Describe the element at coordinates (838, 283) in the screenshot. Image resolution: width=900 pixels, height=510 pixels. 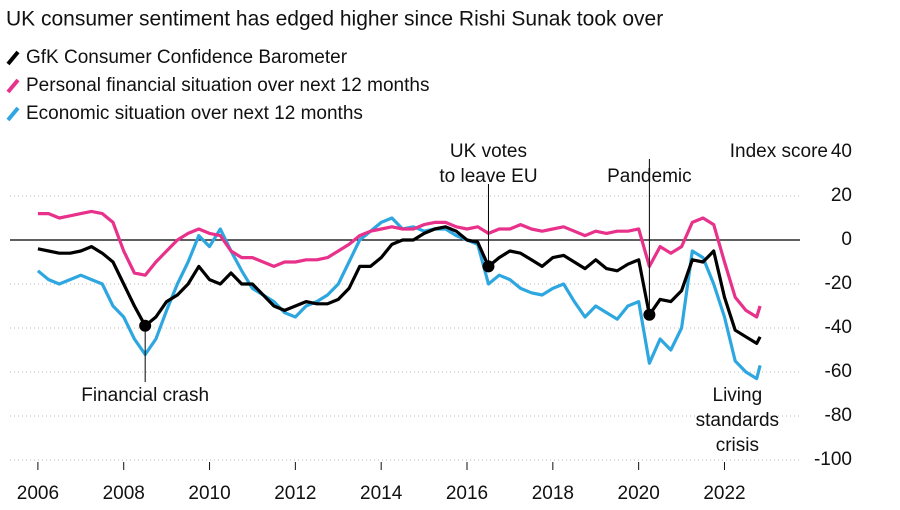
I see `y-tick-label: -20` at that location.